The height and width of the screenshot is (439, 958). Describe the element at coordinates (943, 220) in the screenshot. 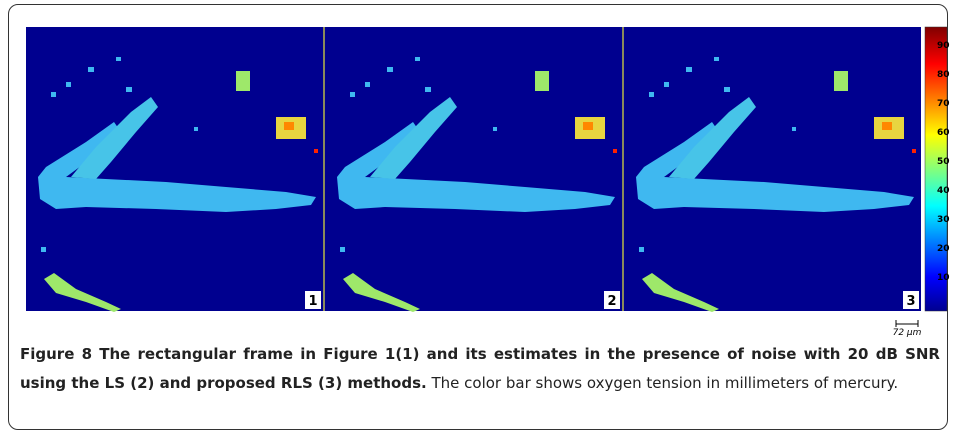

I see `colorbar-tick-label: 30` at that location.